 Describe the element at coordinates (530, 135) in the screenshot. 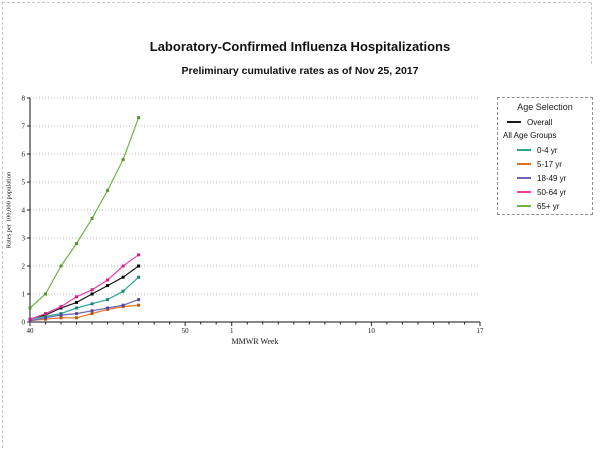

I see `legend-group-label: All Age Groups` at that location.